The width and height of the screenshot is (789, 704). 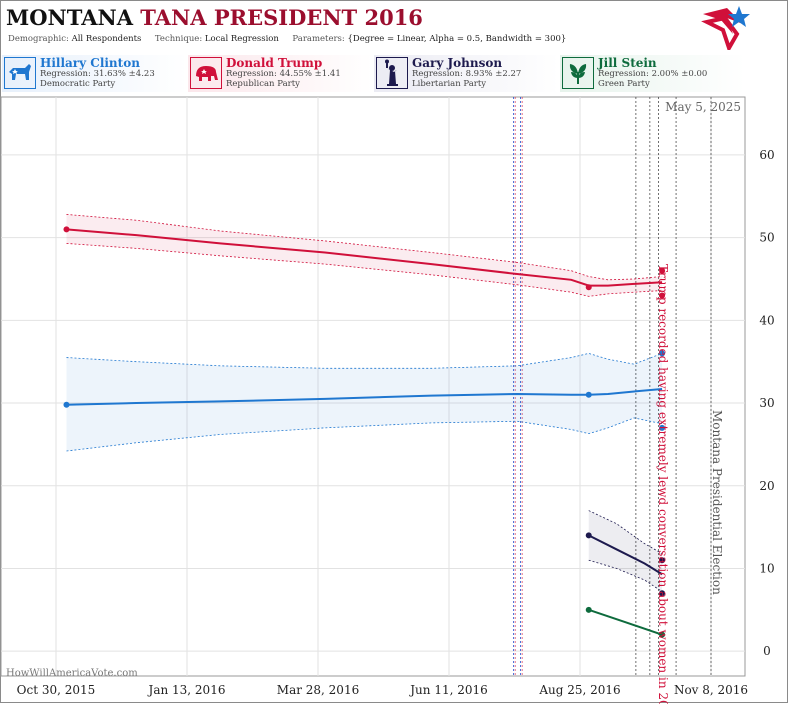 I want to click on demographic-value: All Respondents, so click(x=106, y=39).